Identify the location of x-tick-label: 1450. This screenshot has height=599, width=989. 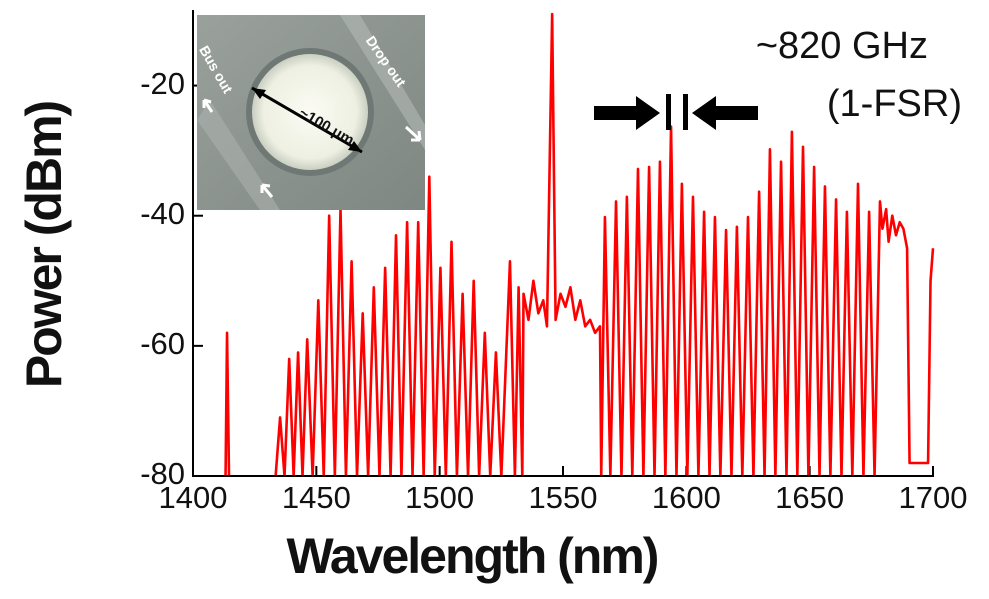
(316, 497).